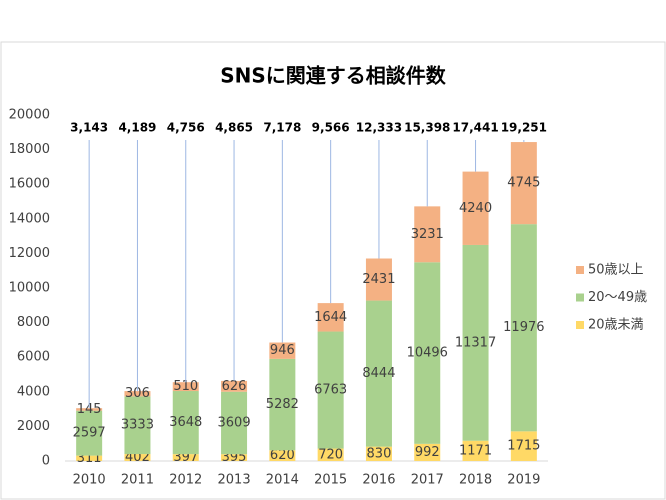  Describe the element at coordinates (137, 480) in the screenshot. I see `x-tick-label: 2011` at that location.